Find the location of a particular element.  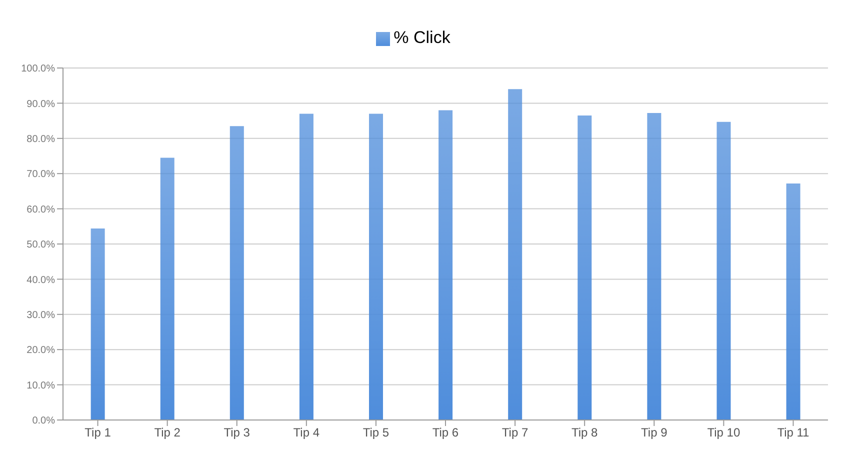

x-tick-label: Tip 5 is located at coordinates (376, 433).